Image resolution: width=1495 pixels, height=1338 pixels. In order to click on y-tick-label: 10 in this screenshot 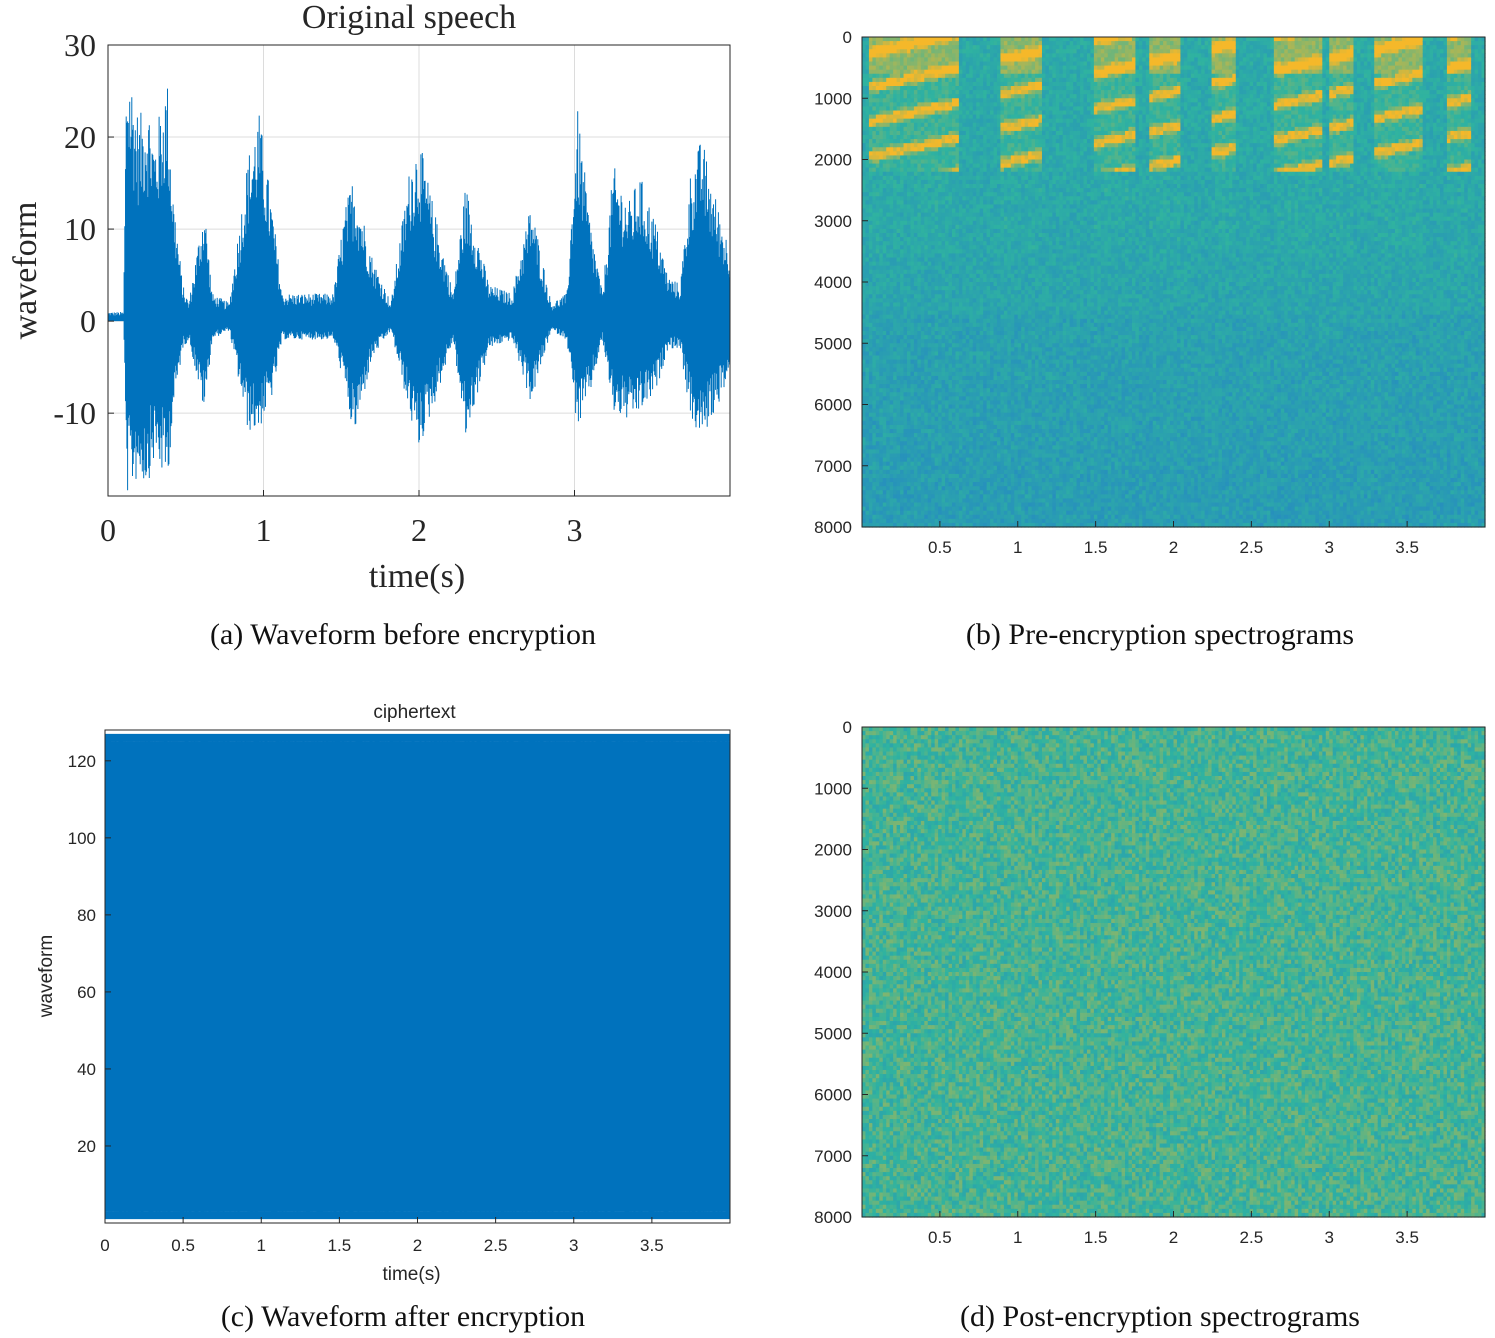, I will do `click(80, 229)`.